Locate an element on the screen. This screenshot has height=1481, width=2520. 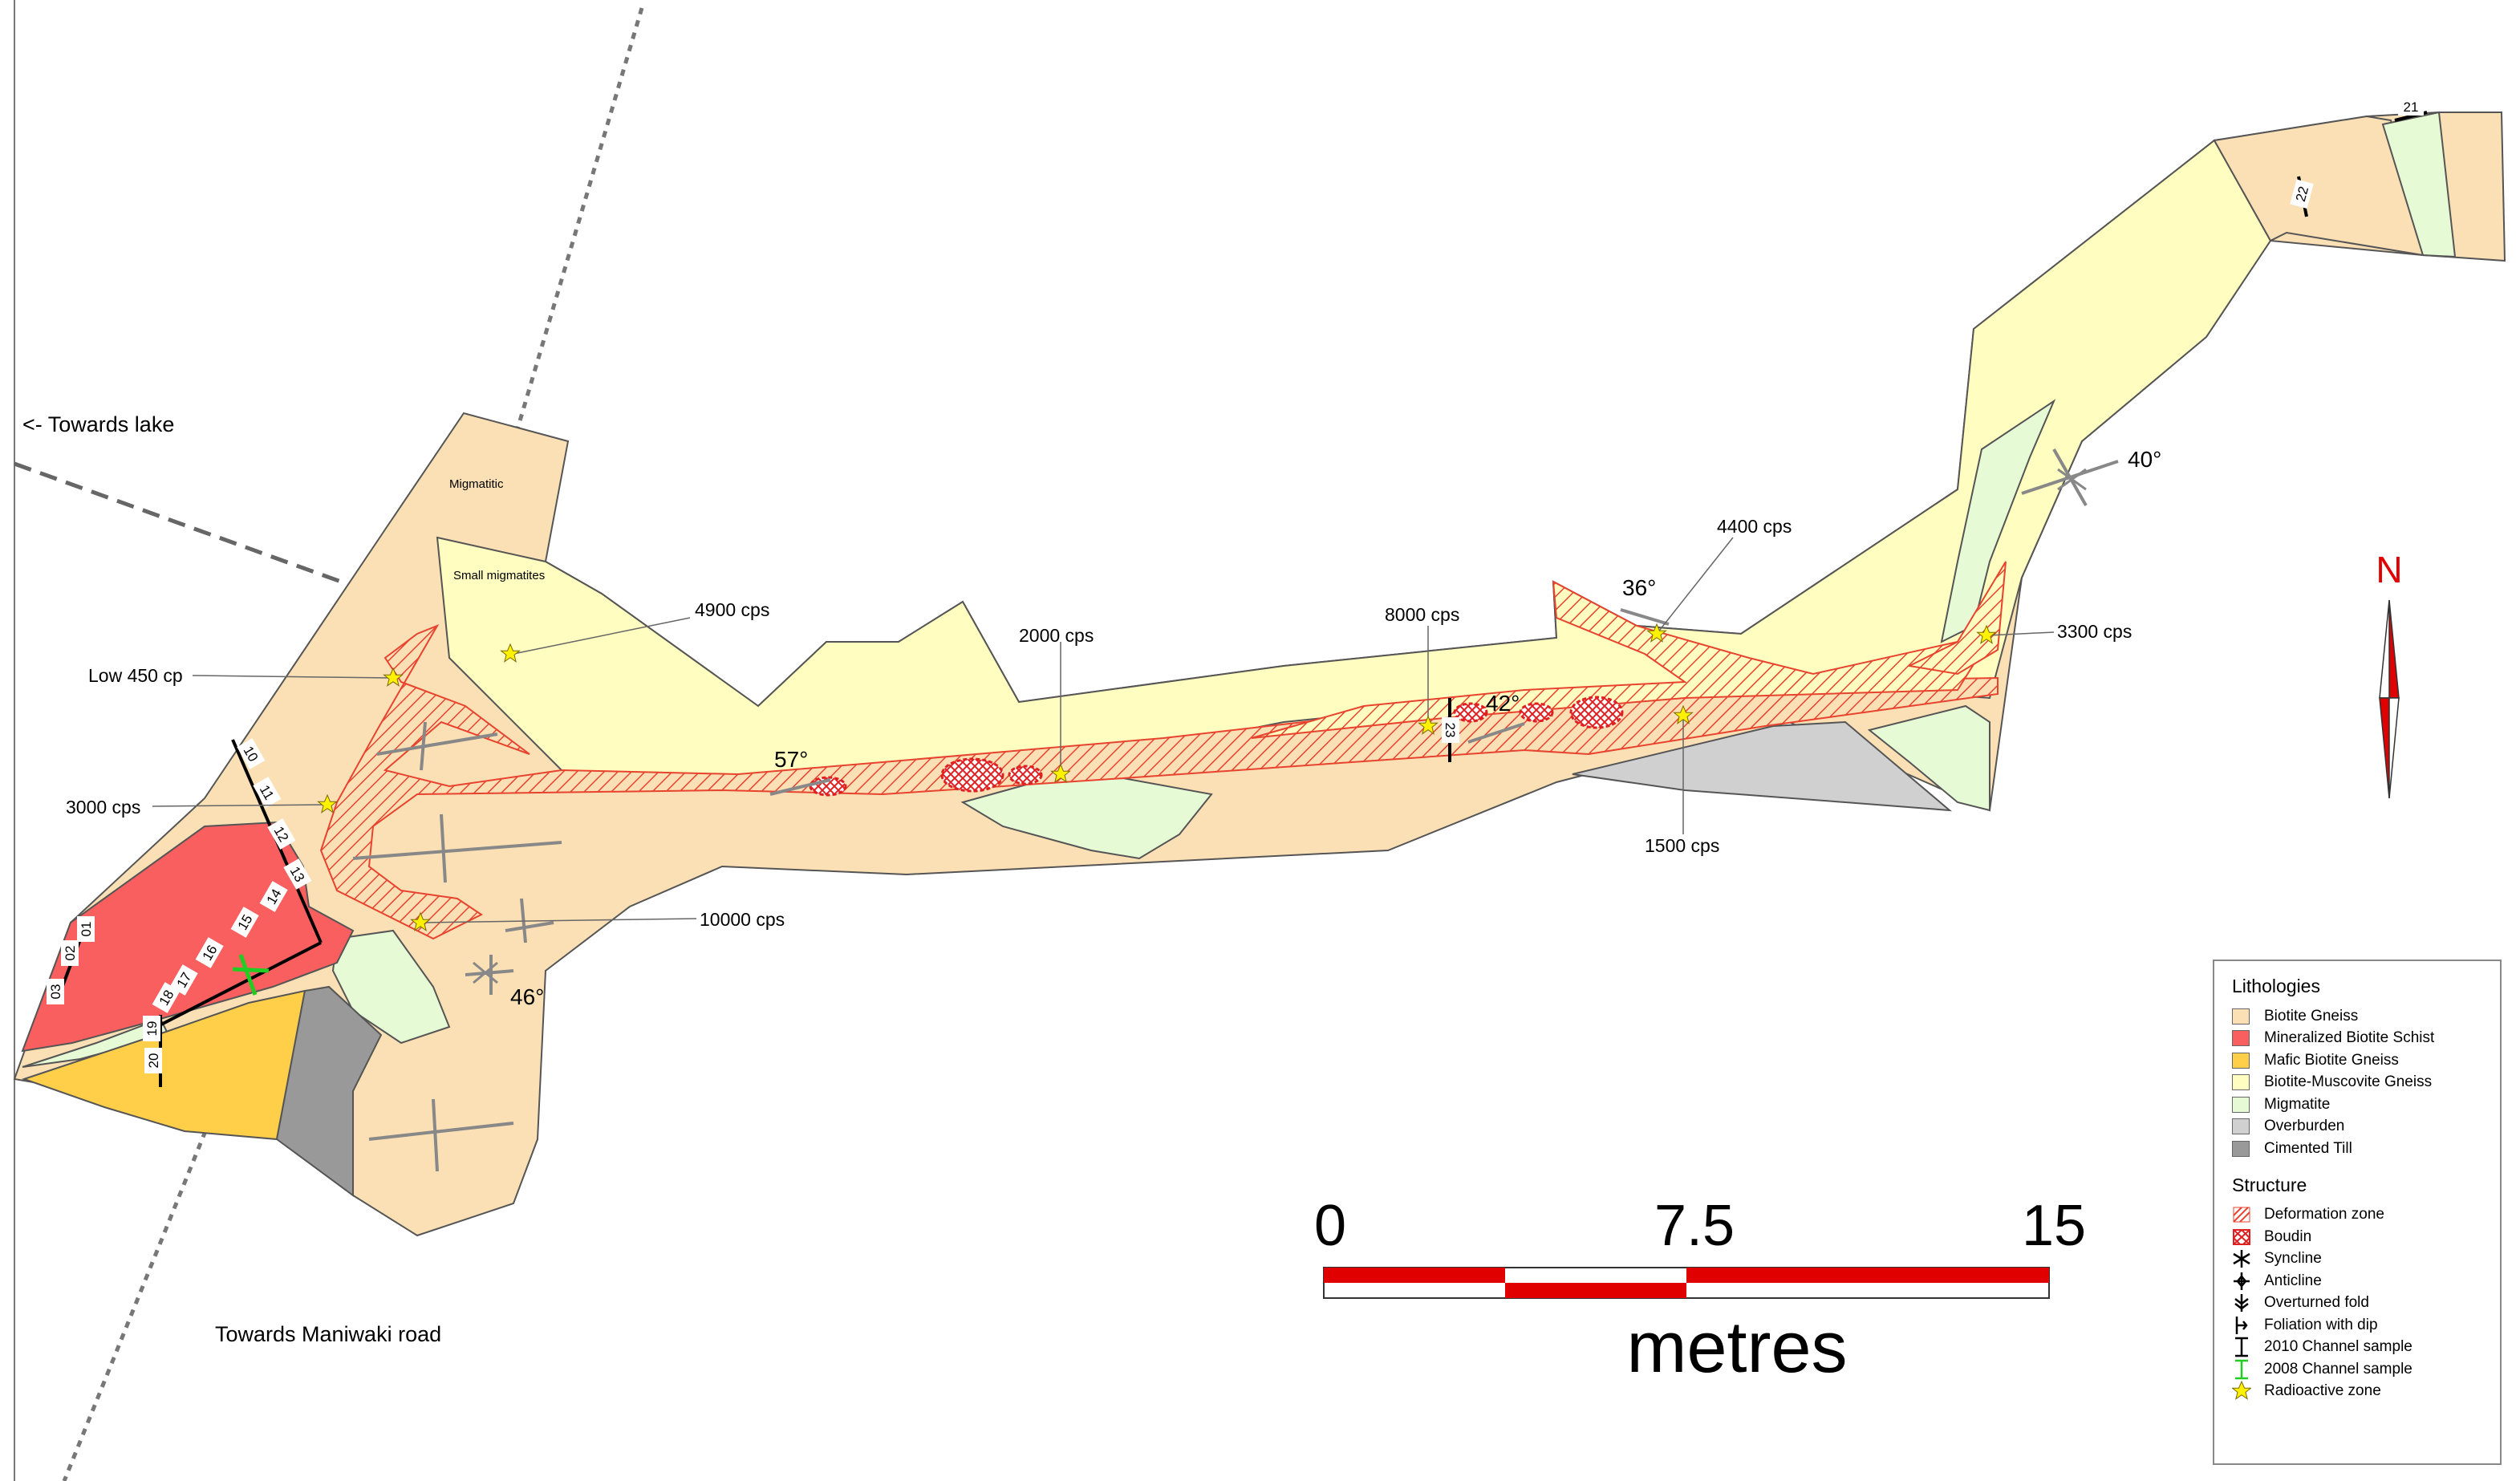
legend-lithology-item: Cimented Till is located at coordinates (2357, 1149).